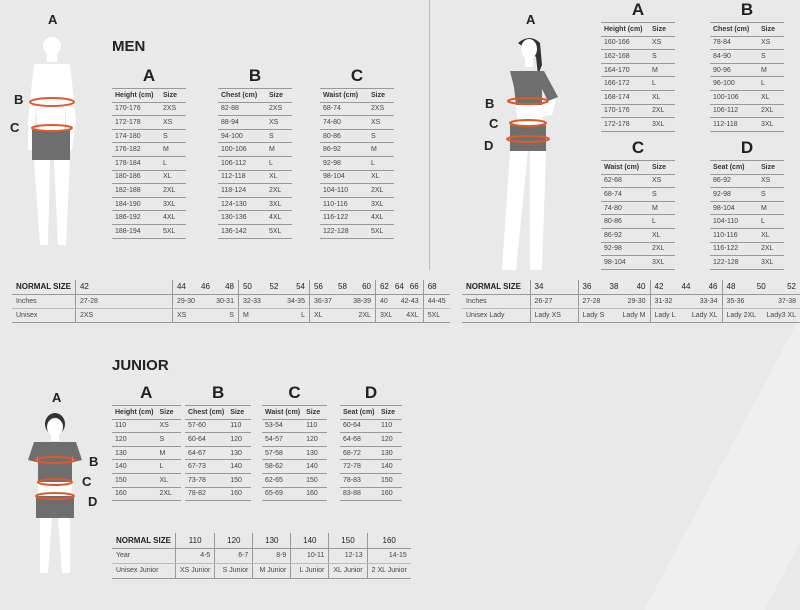 The height and width of the screenshot is (610, 800). Describe the element at coordinates (734, 111) in the screenshot. I see `measure-cell: 106-112` at that location.